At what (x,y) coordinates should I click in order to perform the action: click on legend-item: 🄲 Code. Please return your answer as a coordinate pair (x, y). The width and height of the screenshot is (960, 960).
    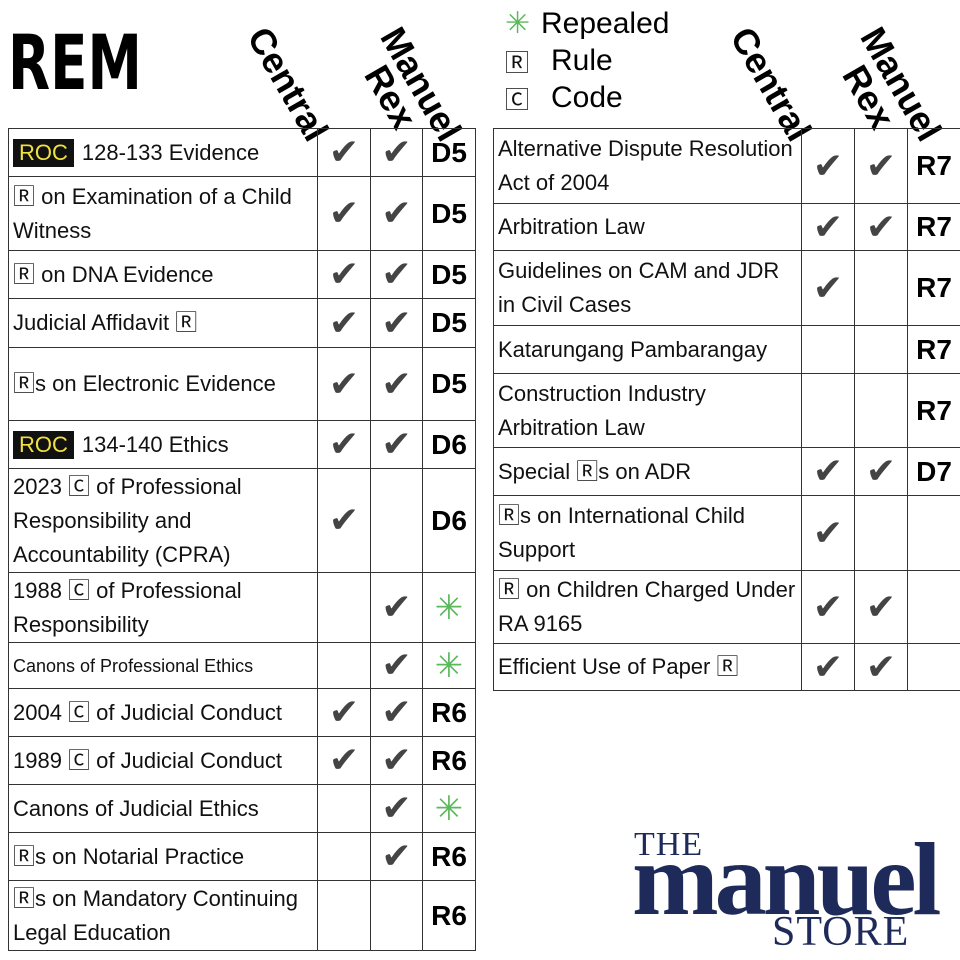
    Looking at the image, I should click on (564, 97).